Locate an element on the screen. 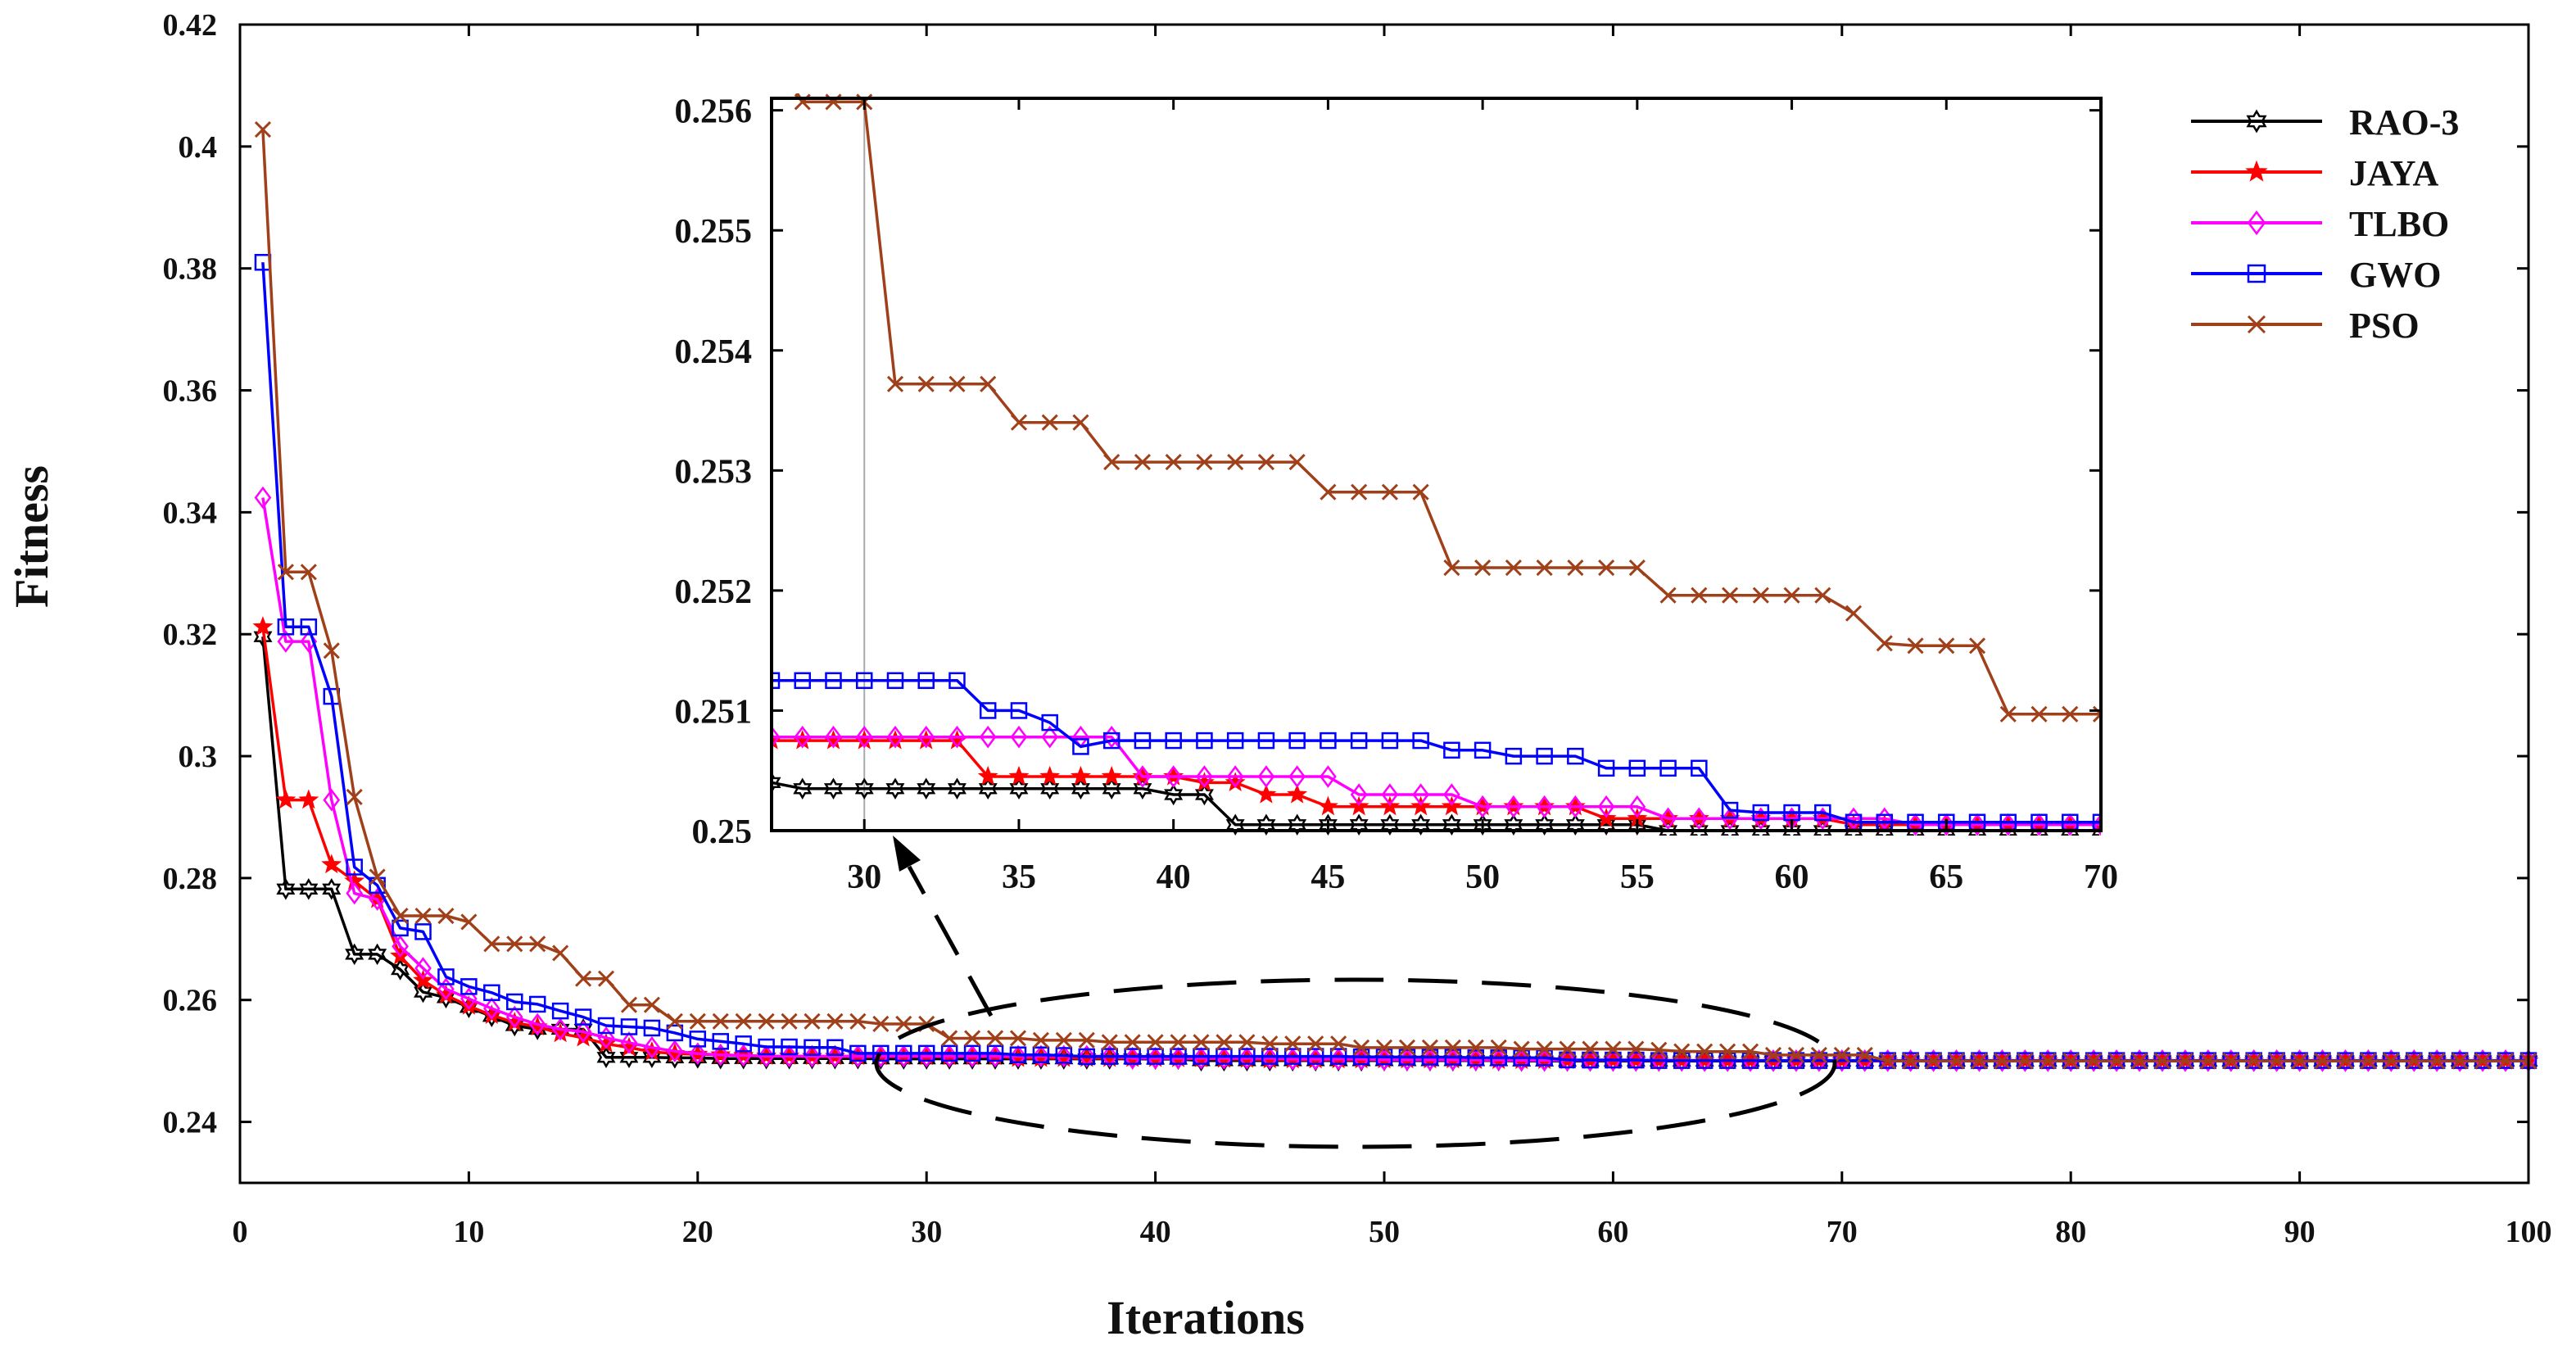  inset-series-gwo is located at coordinates (1436, 751).